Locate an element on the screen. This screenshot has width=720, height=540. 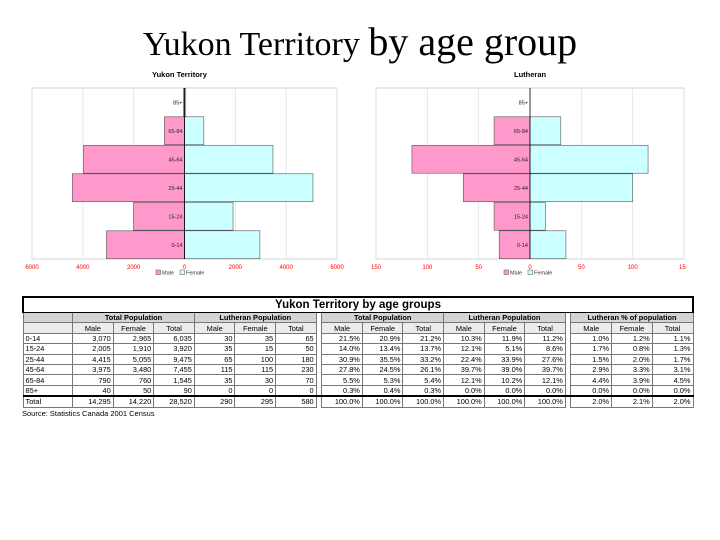
table-cell: 27.8% is located at coordinates (342, 369).